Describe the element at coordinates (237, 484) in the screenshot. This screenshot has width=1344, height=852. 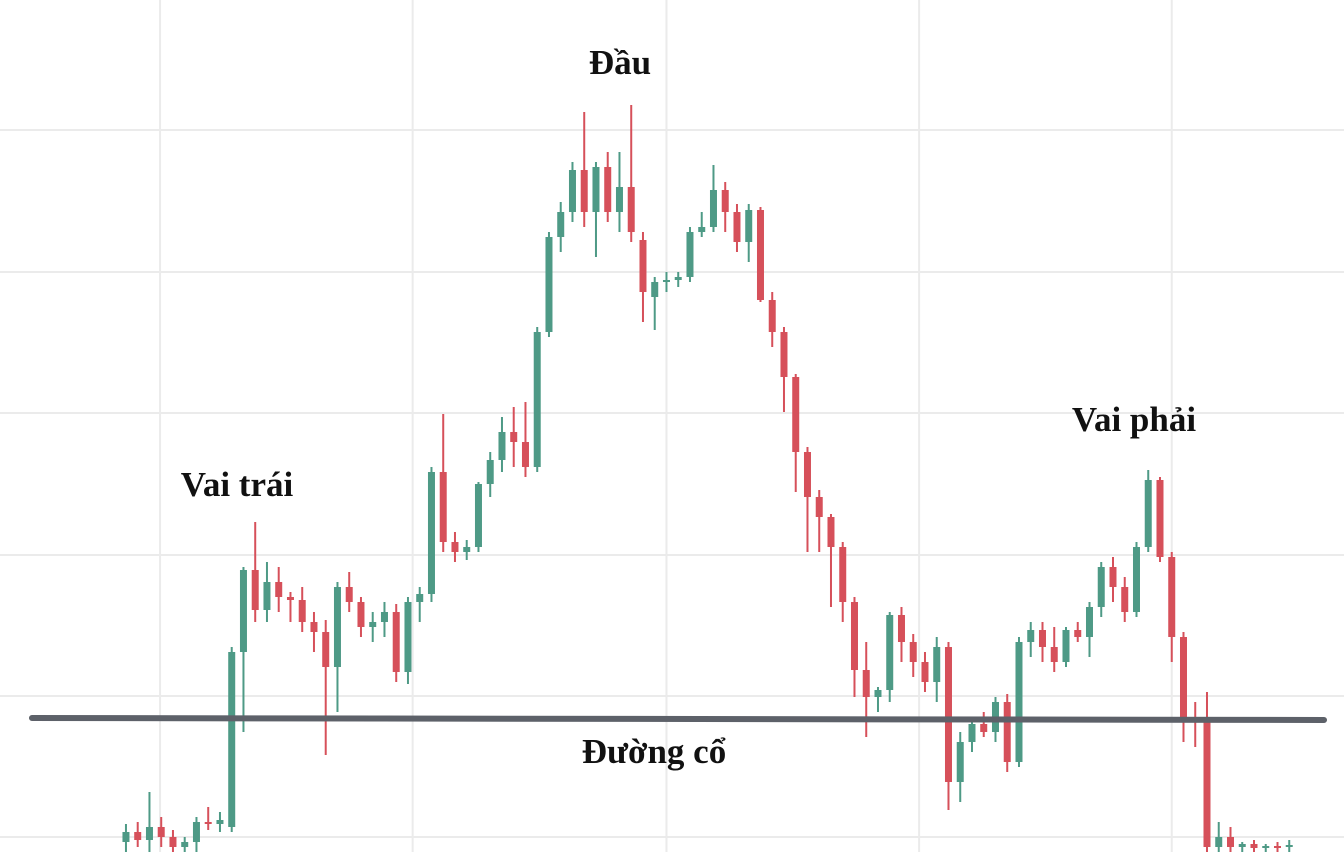
I see `annotation: Vai trái` at that location.